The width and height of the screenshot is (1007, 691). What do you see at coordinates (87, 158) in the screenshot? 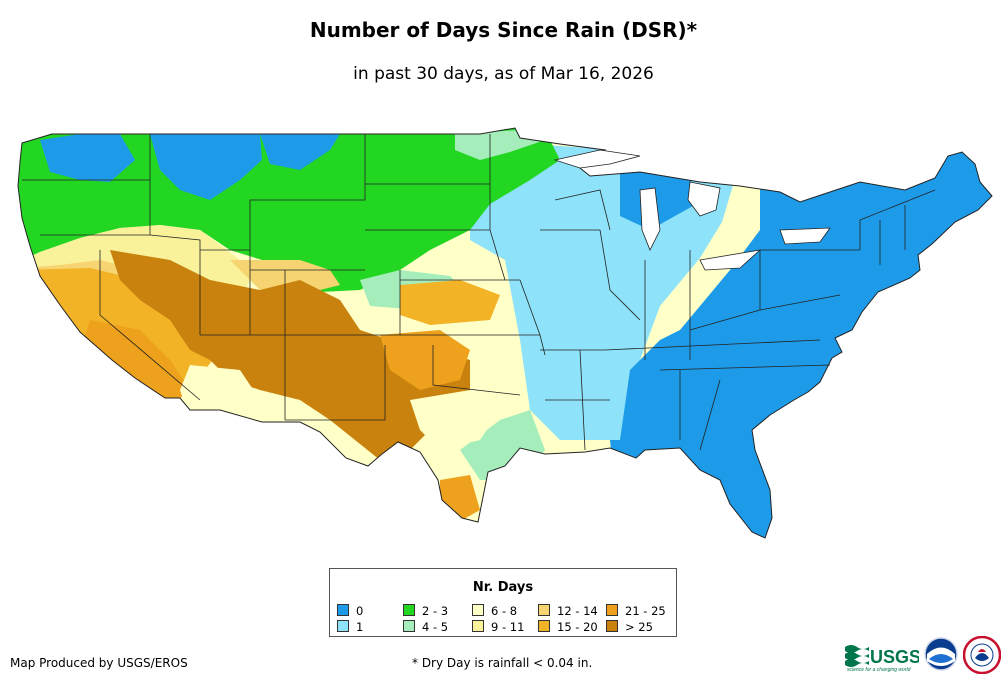
I see `zone-0-nw` at bounding box center [87, 158].